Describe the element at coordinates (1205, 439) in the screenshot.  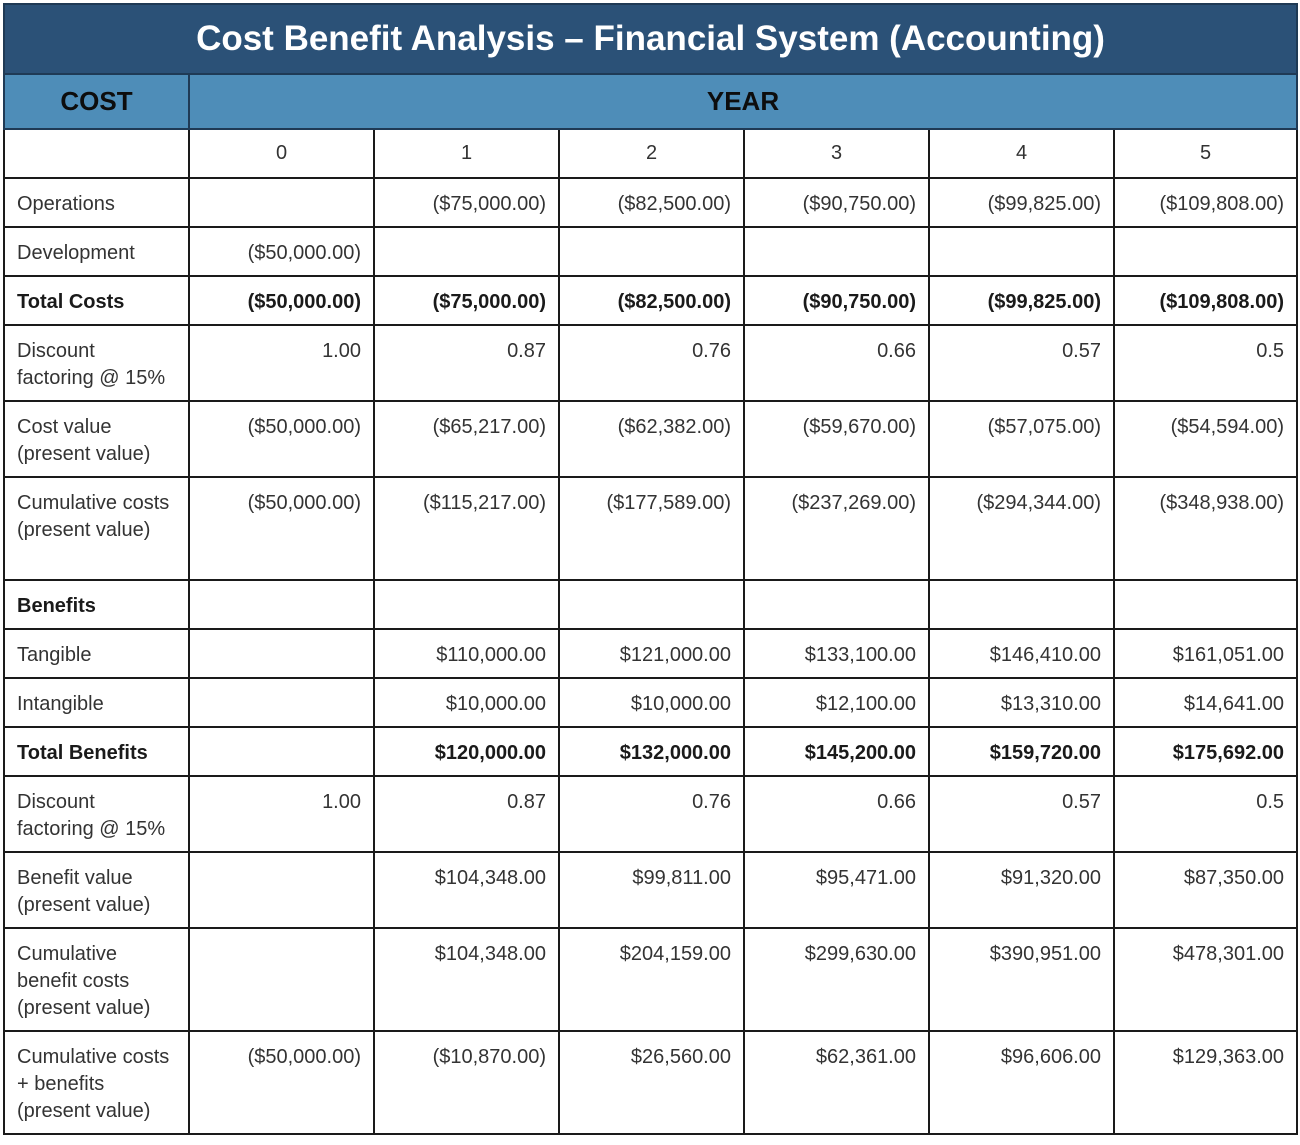
I see `value-cell: ($54,594.00)` at that location.